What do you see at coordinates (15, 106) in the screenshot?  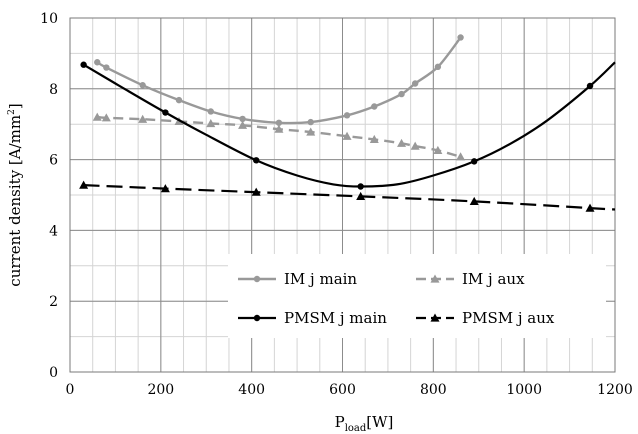 I see `y-axis-label-rest: ]` at bounding box center [15, 106].